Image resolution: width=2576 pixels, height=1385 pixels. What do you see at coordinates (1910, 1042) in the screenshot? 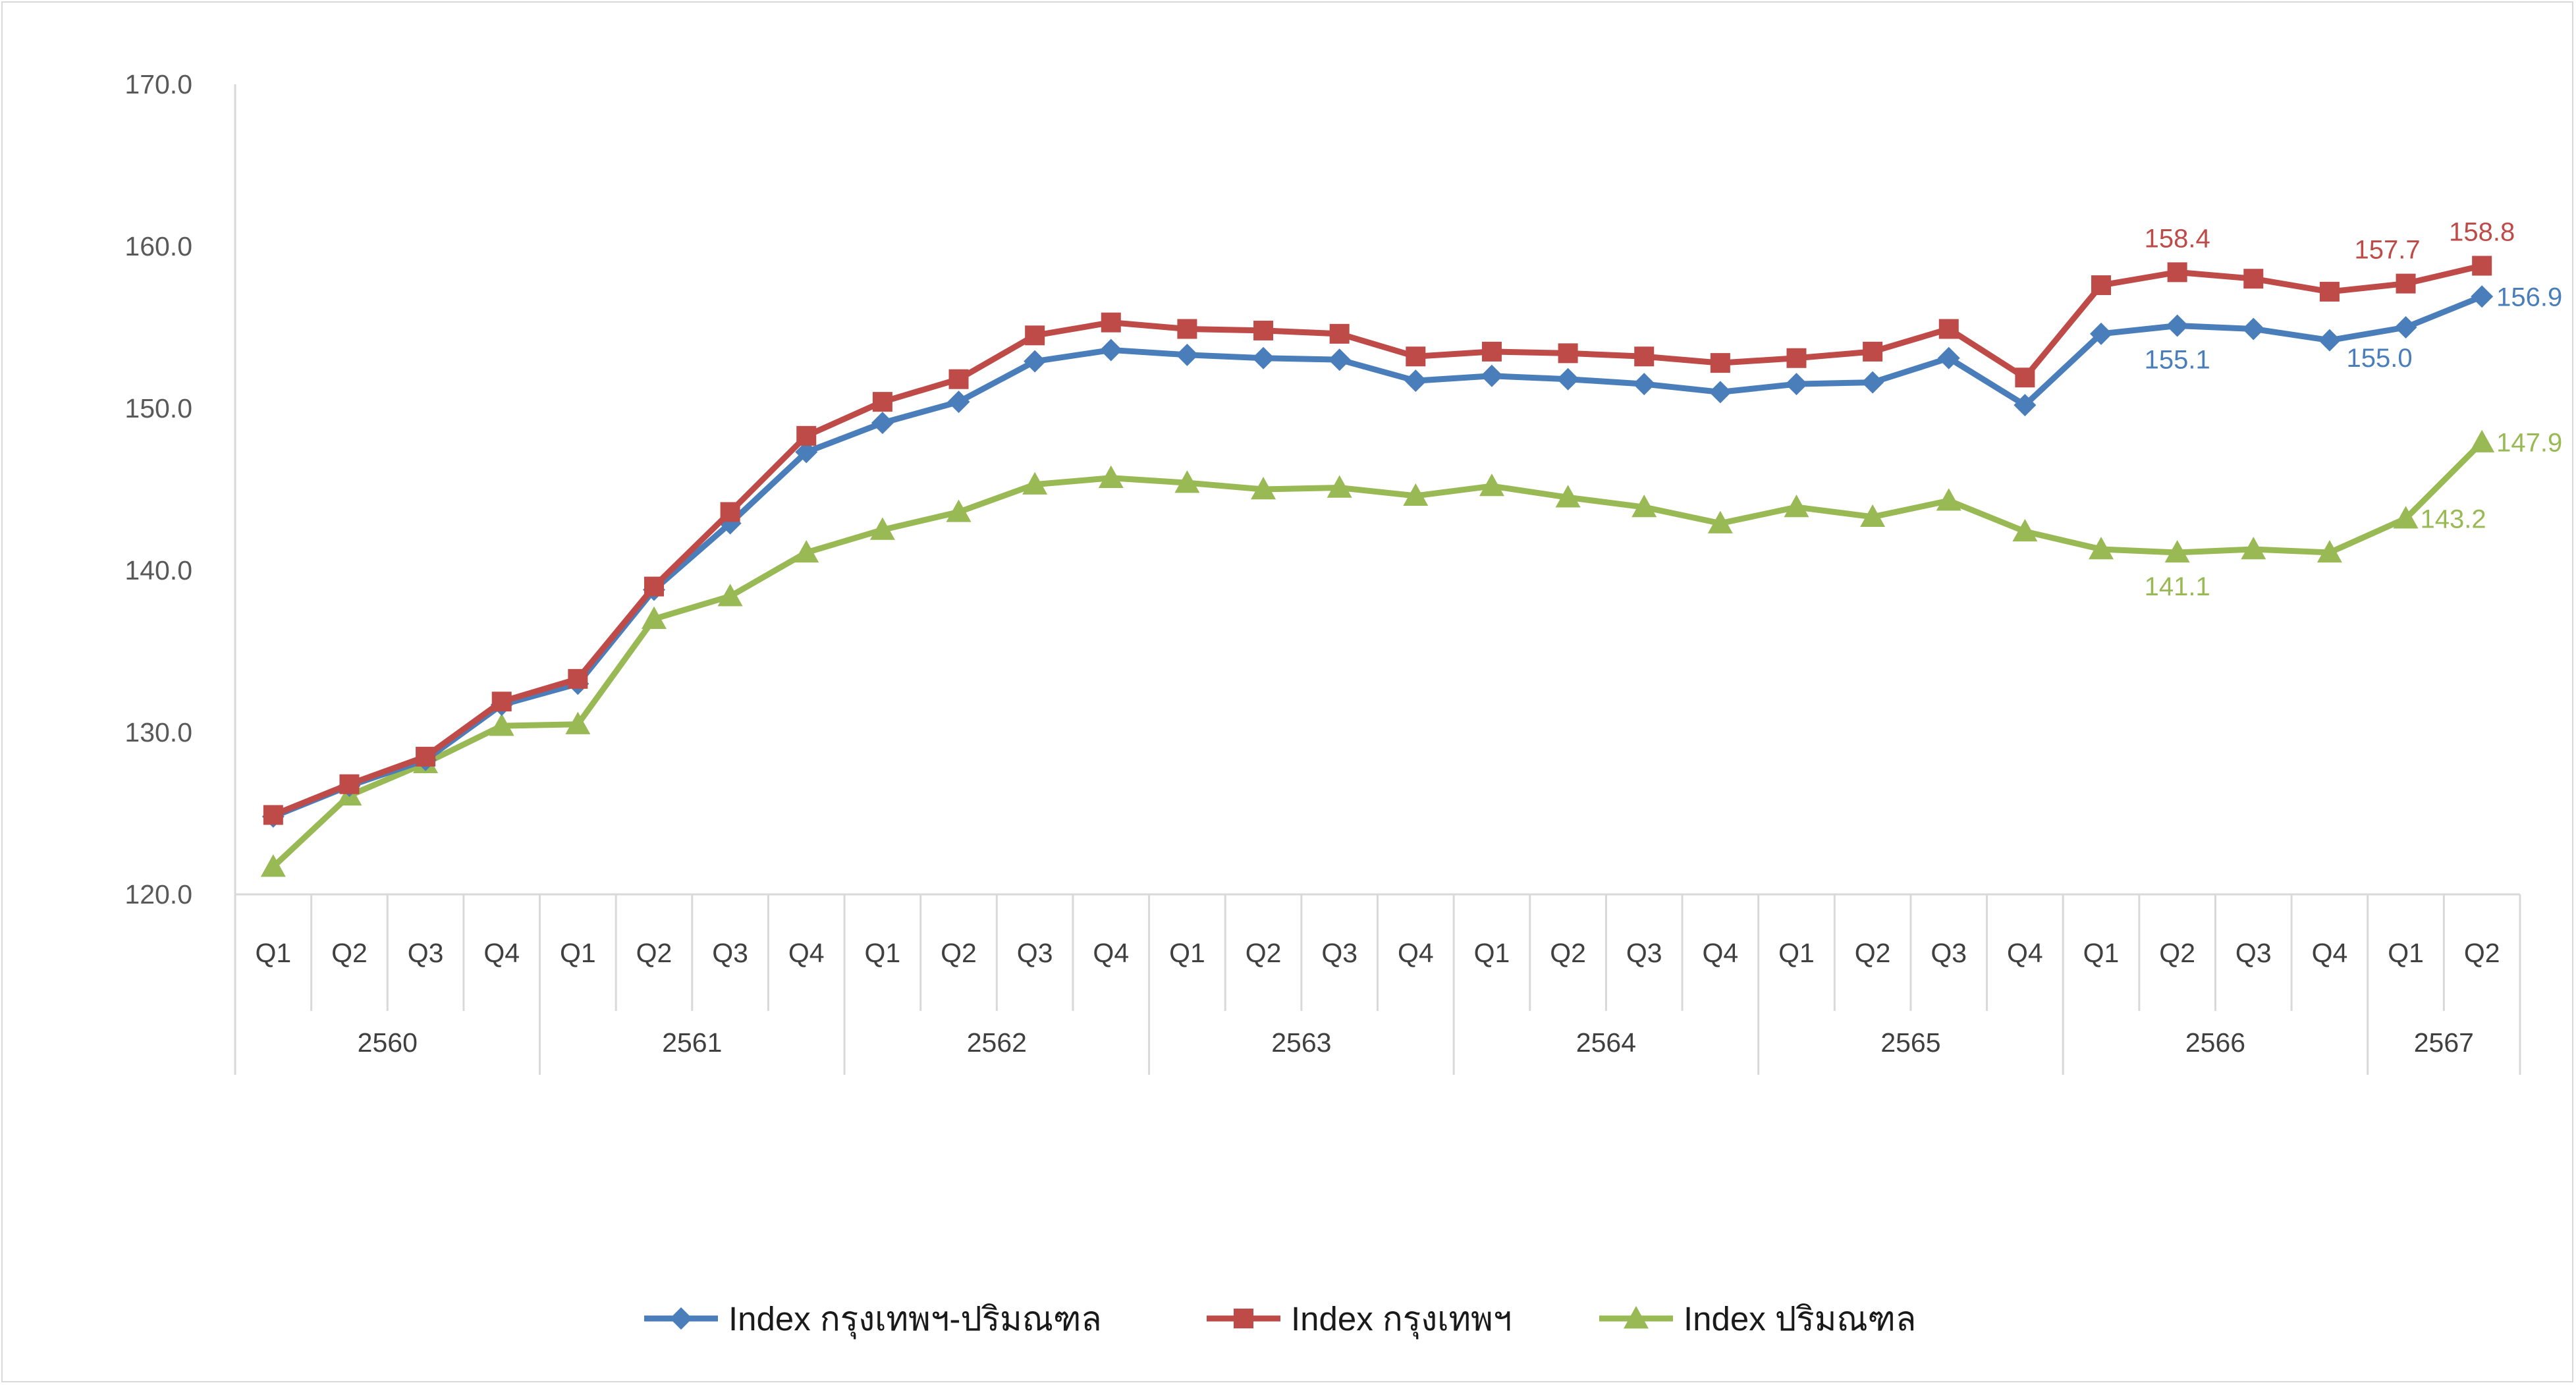
I see `x-year-label: 2565` at bounding box center [1910, 1042].